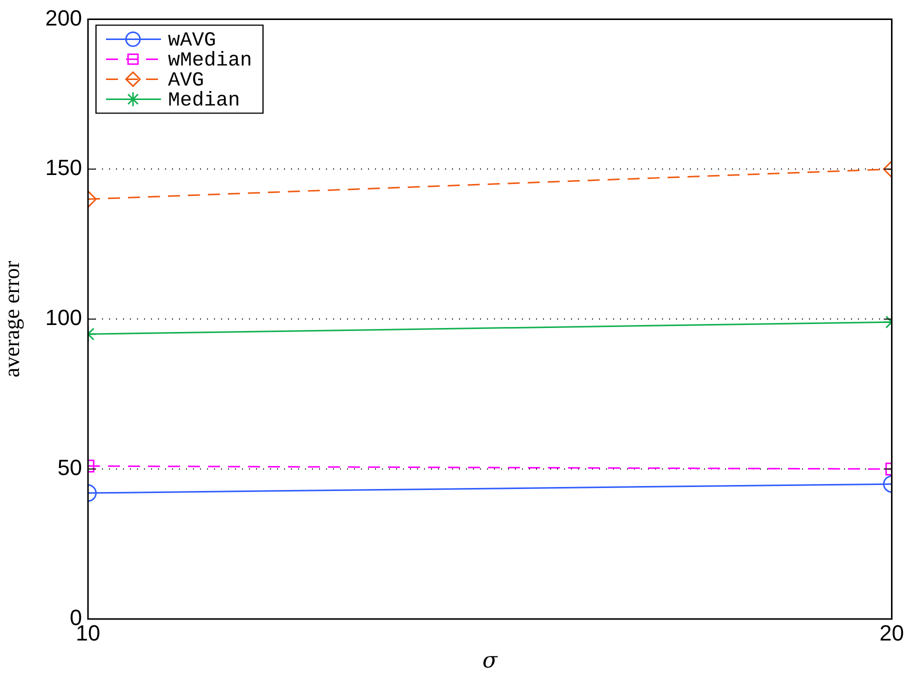 The image size is (906, 675). I want to click on y-tick-label: 50, so click(70, 467).